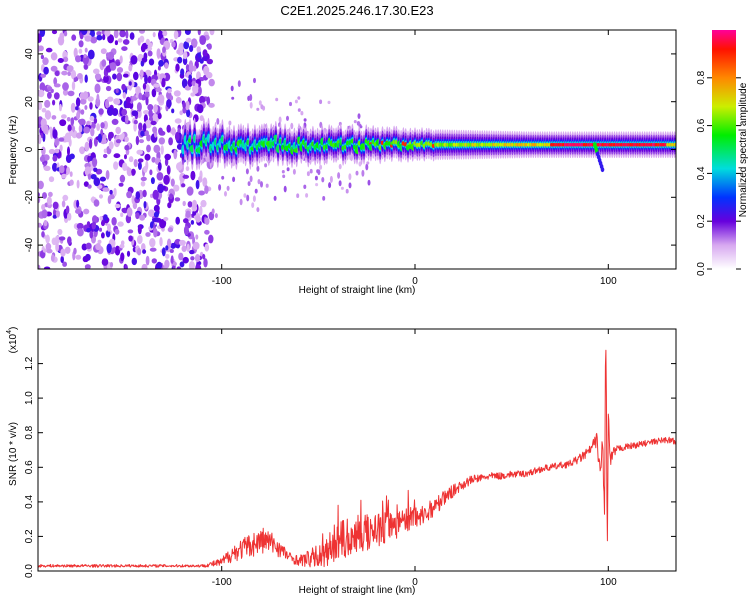  Describe the element at coordinates (608, 582) in the screenshot. I see `snr-xtick-label: 100` at that location.